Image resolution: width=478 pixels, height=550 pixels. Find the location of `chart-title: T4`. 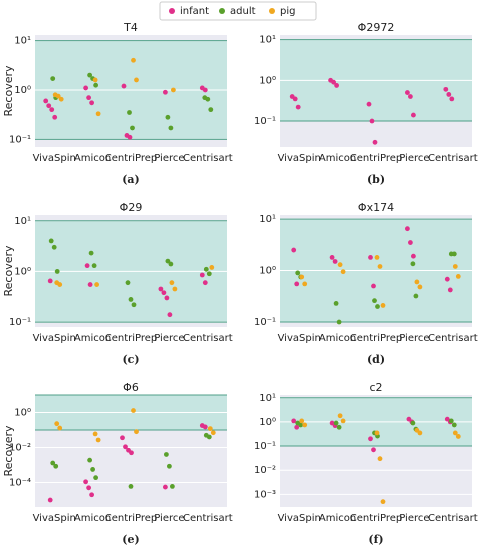

chart-title: T4 is located at coordinates (130, 27).